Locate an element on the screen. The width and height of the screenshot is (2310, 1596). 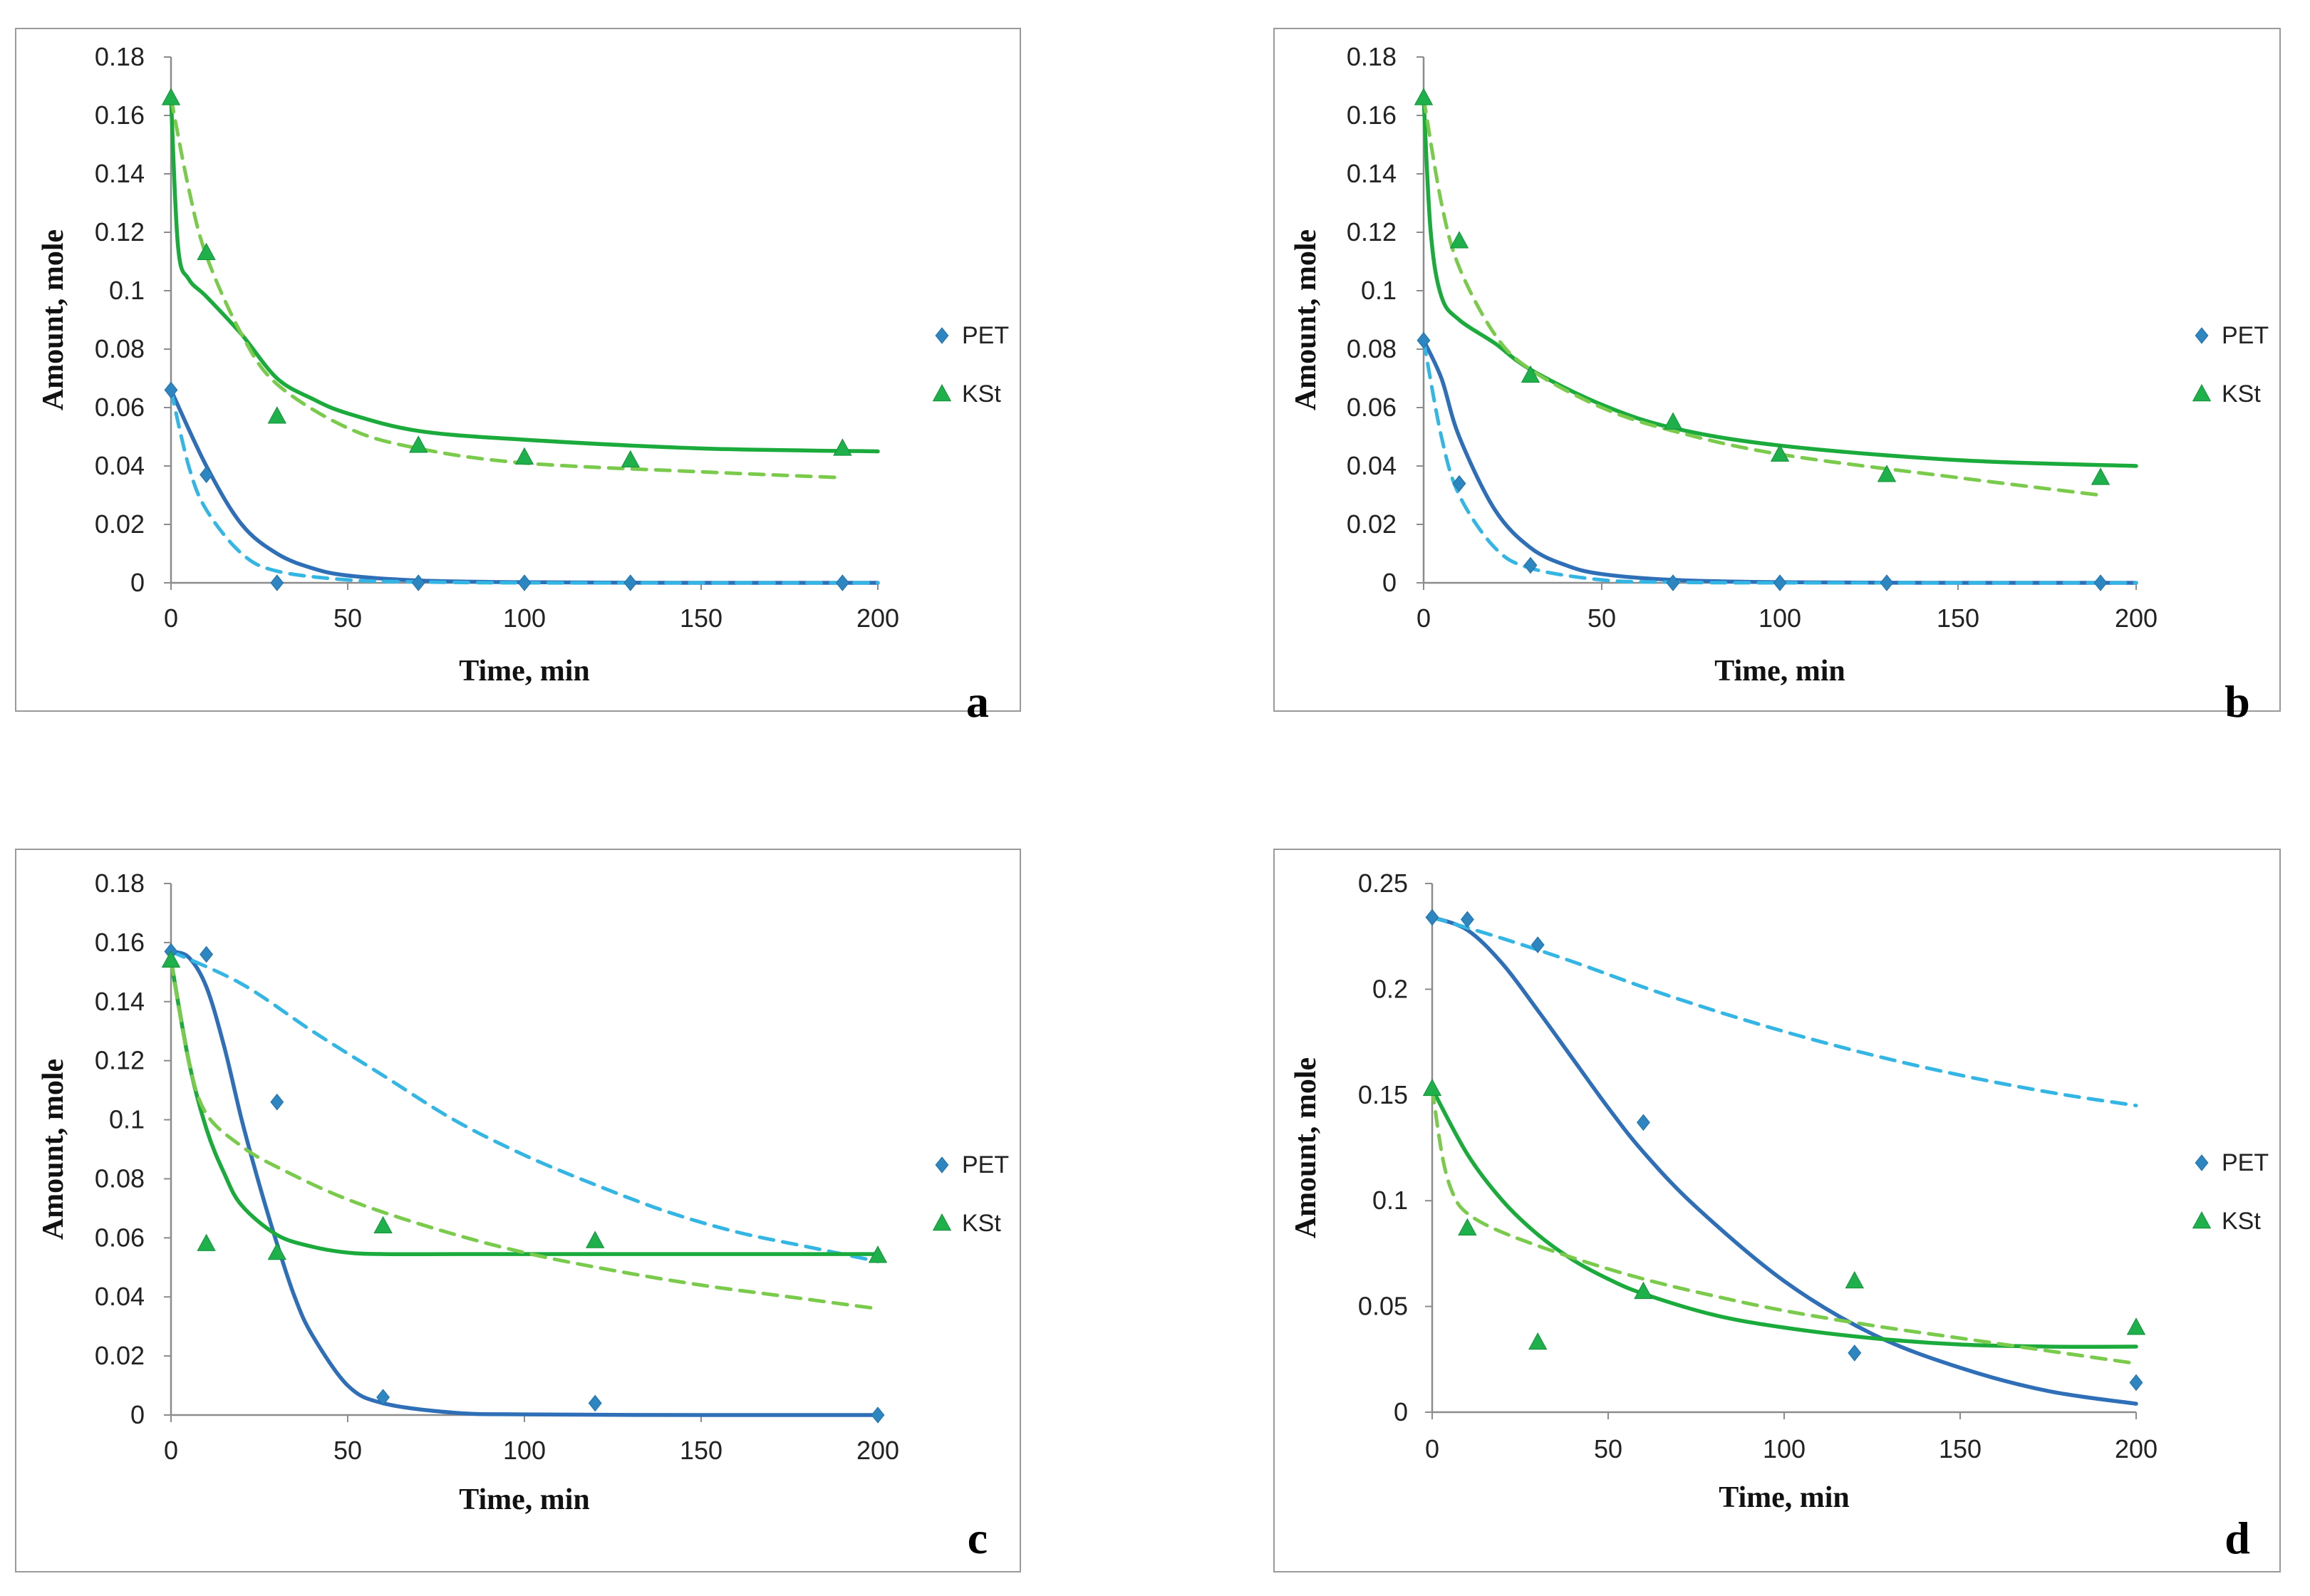
y-tick-label: 0.05 is located at coordinates (1383, 1306).